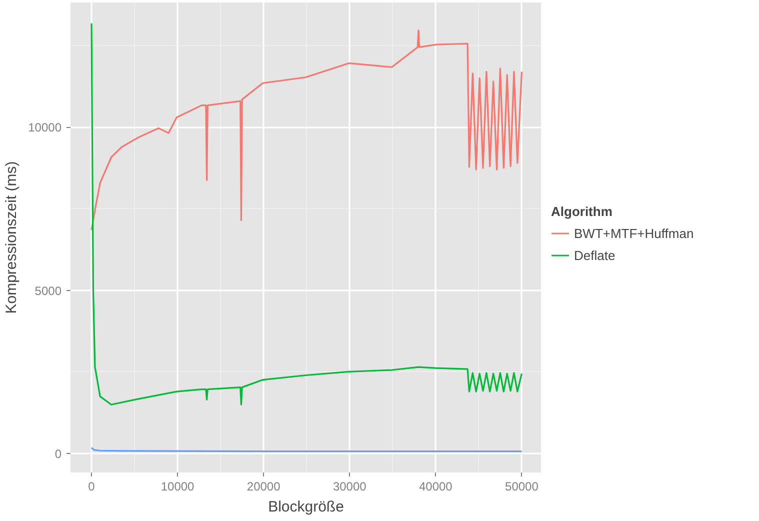 This screenshot has height=521, width=759. Describe the element at coordinates (263, 487) in the screenshot. I see `x-tick-label: 20000` at that location.